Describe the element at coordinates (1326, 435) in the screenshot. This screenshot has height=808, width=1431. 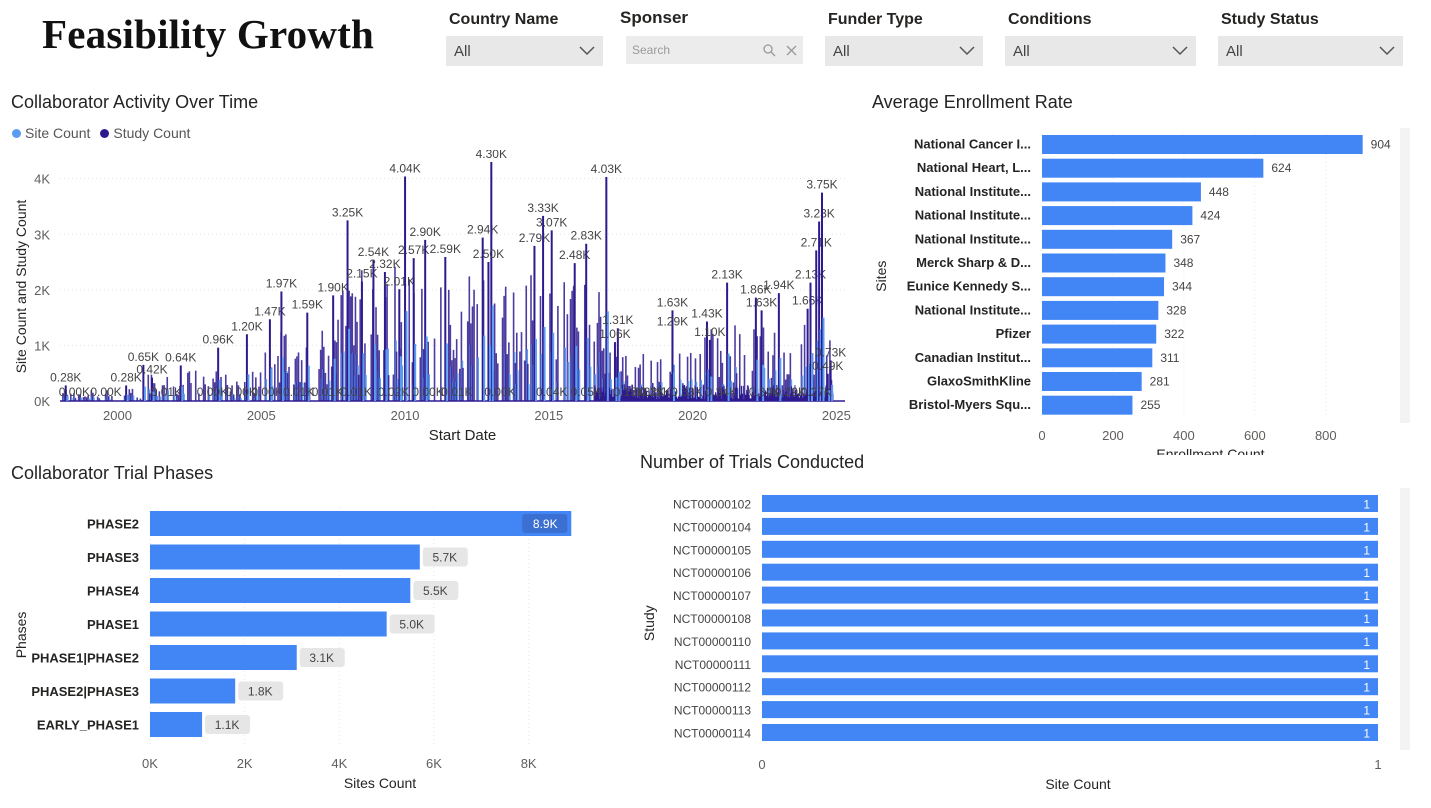
I see `x-tick-label: 800` at that location.